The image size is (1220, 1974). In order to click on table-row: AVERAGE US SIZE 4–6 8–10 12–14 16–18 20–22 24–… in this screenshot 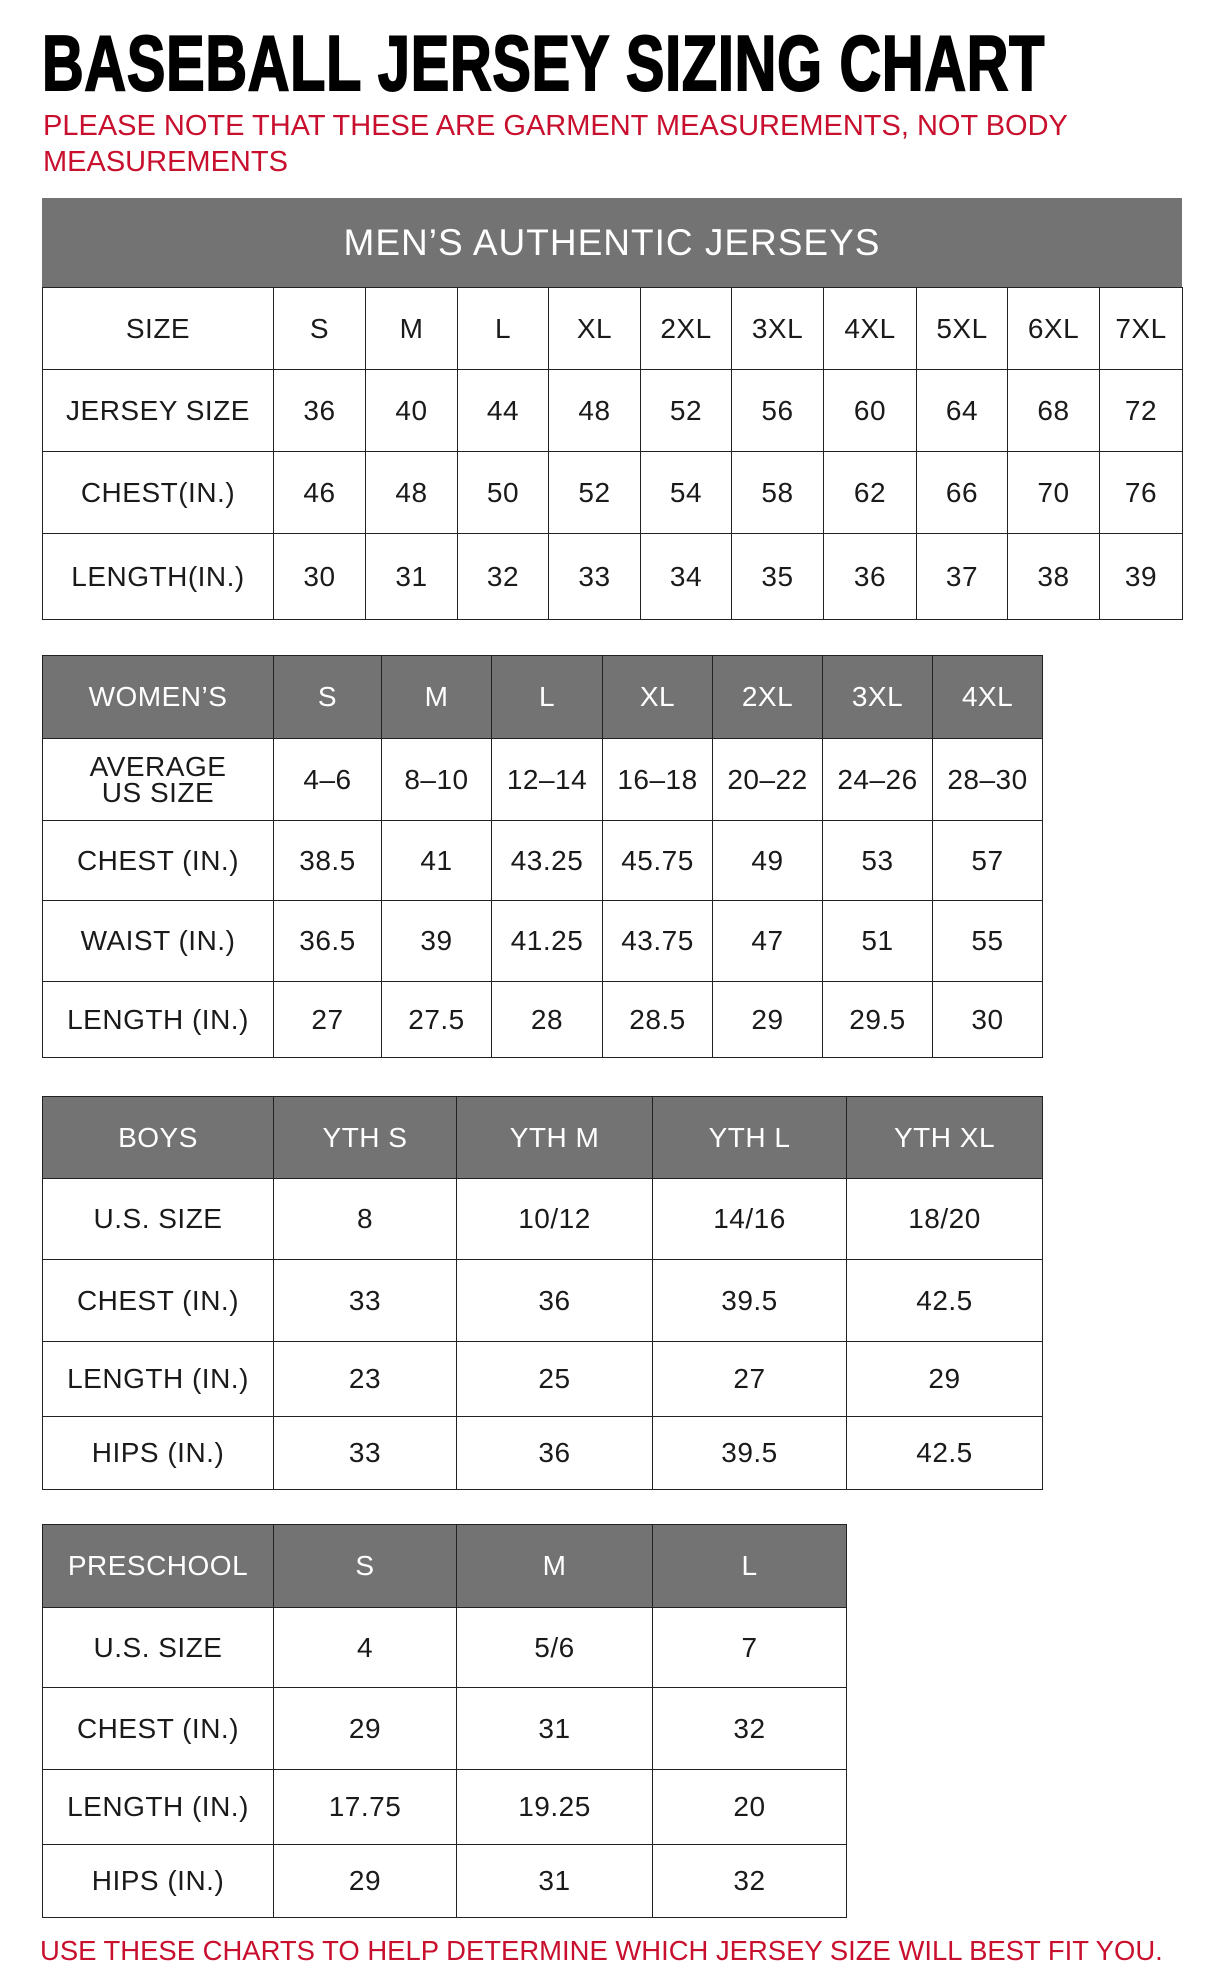, I will do `click(542, 779)`.